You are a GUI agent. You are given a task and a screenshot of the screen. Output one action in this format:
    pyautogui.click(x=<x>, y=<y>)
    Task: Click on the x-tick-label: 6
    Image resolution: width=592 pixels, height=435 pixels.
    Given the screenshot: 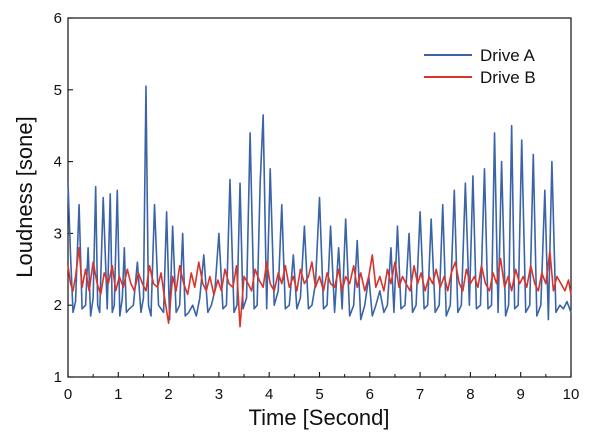 What is the action you would take?
    pyautogui.click(x=370, y=394)
    